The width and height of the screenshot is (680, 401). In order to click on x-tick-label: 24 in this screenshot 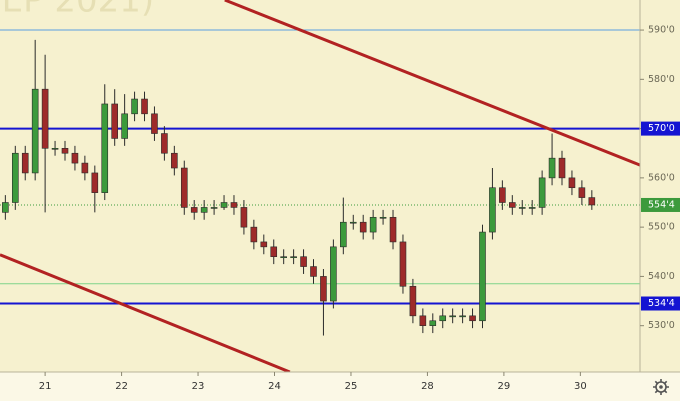, I will do `click(274, 386)`.